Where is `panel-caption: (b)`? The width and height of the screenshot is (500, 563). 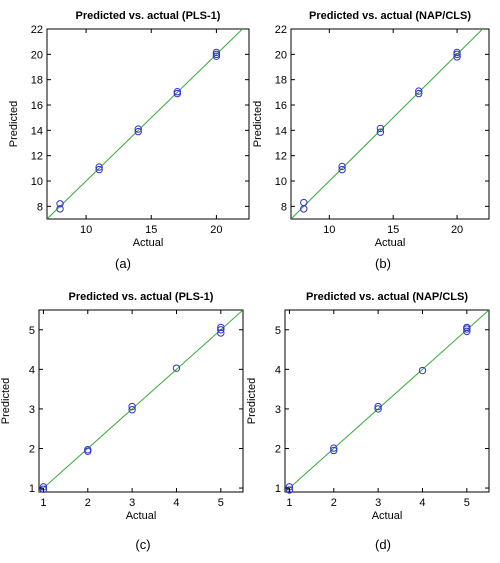
panel-caption: (b) is located at coordinates (383, 263).